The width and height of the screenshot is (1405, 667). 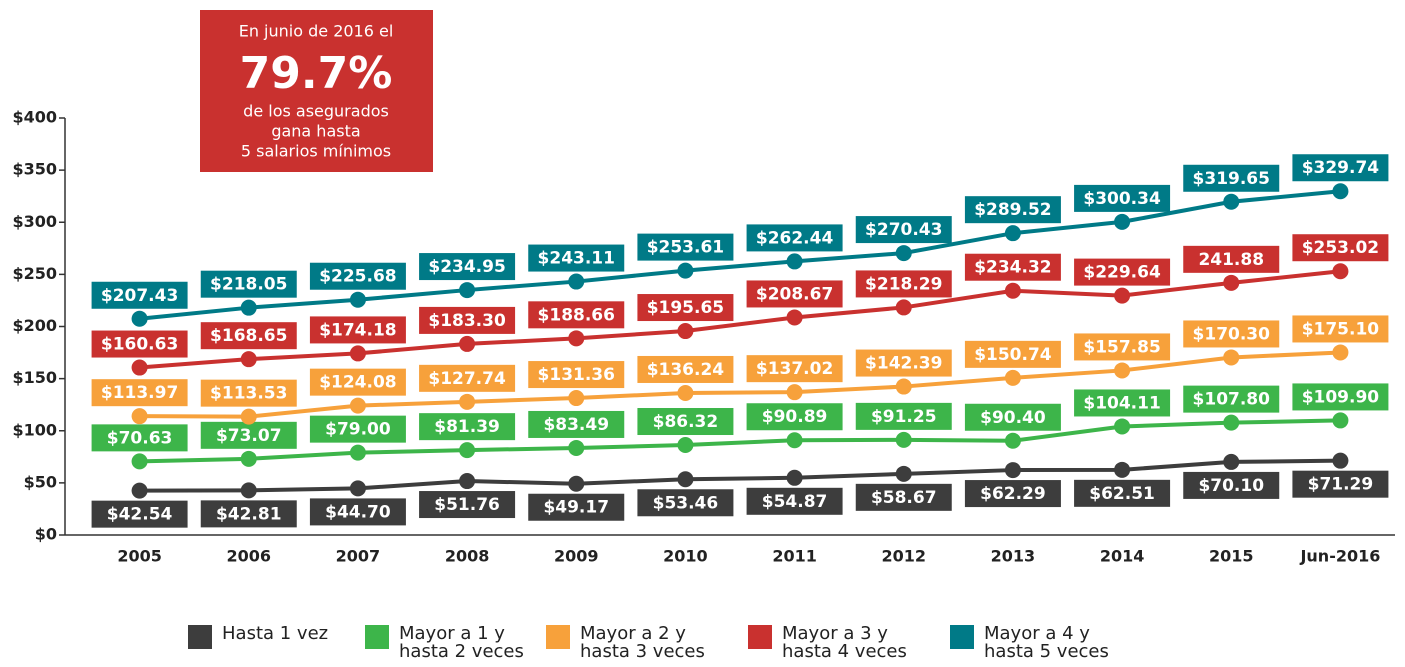 I want to click on value-label-text: $183.30, so click(x=467, y=321).